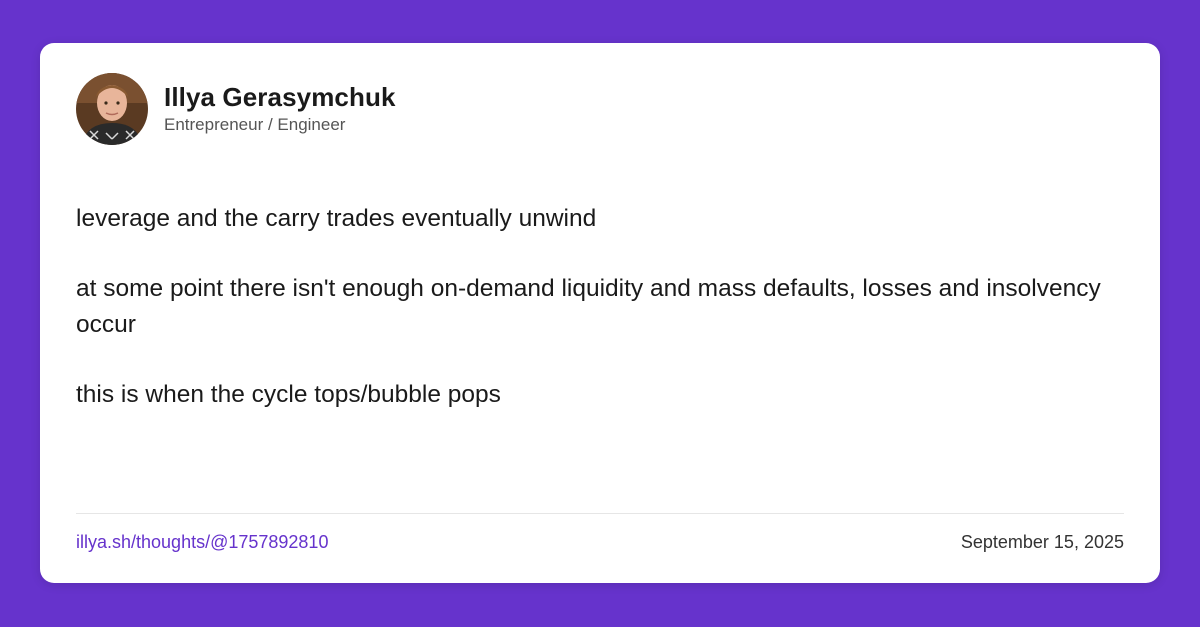 The image size is (1200, 627). I want to click on avatar, so click(112, 109).